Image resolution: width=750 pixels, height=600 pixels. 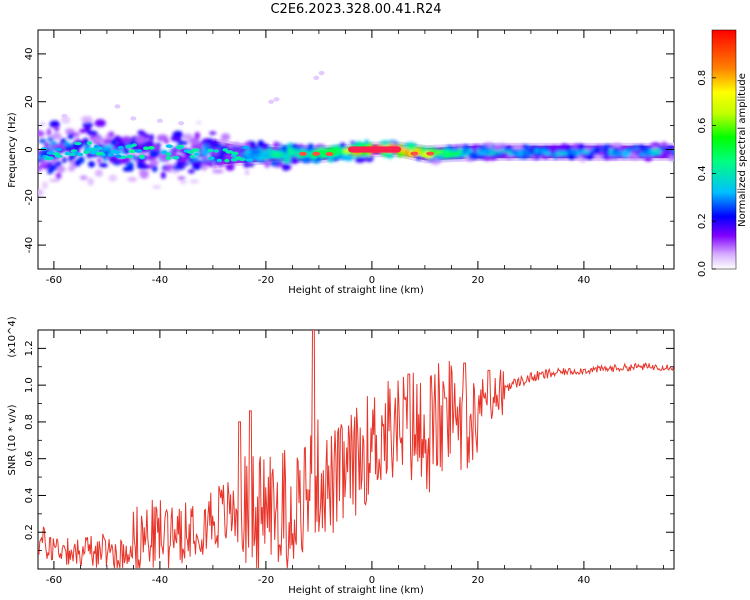 I want to click on spectrogram-x-tick-label: 0, so click(x=372, y=280).